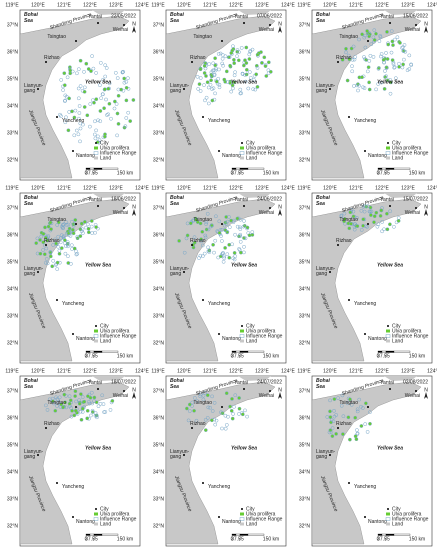  Describe the element at coordinates (13, 316) in the screenshot. I see `lat-tick-label: 33°N` at that location.